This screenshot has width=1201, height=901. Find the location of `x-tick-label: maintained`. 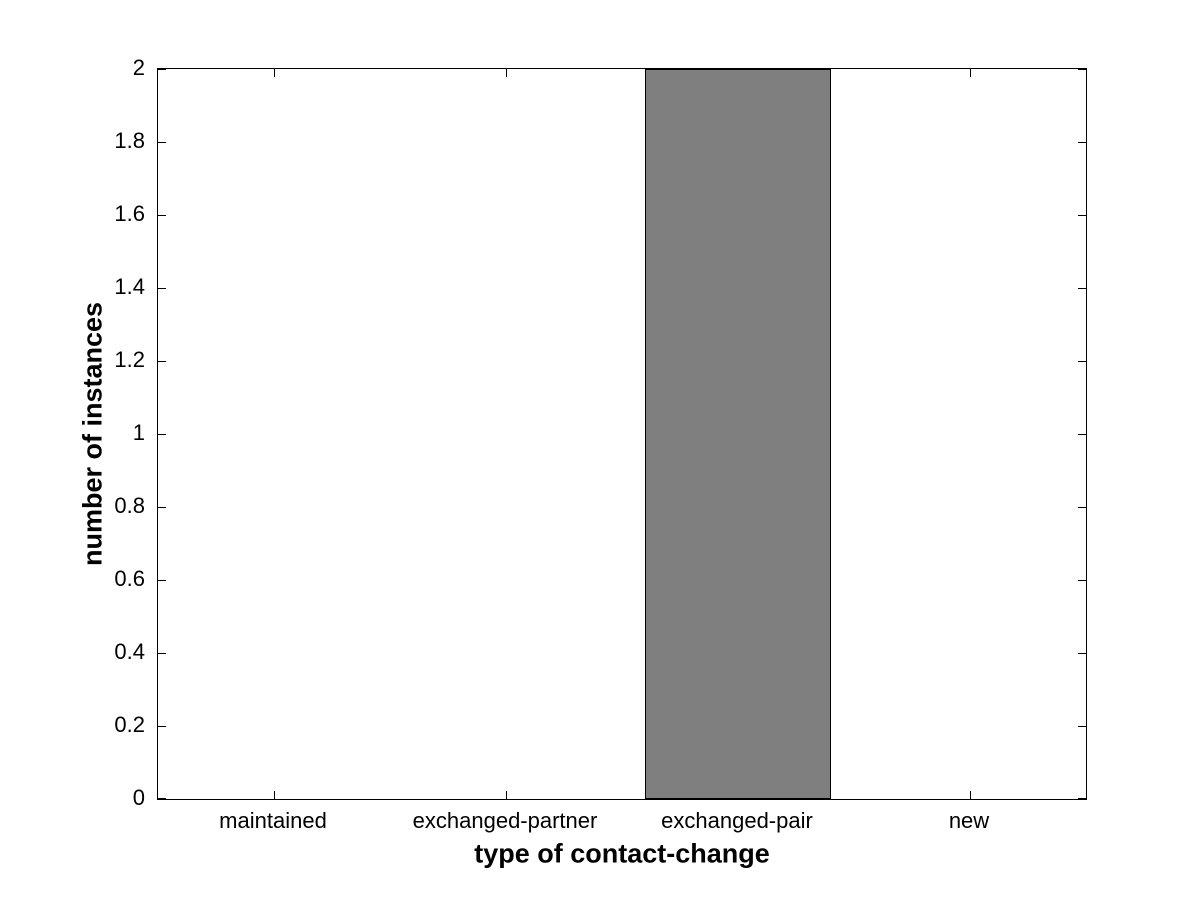

x-tick-label: maintained is located at coordinates (273, 820).